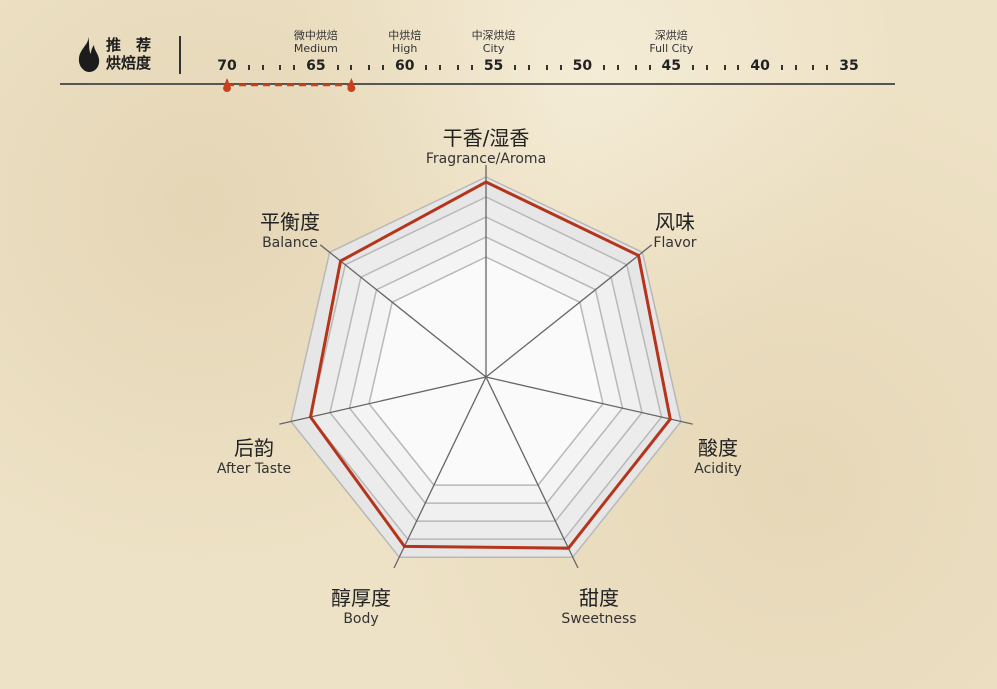 Image resolution: width=997 pixels, height=689 pixels. Describe the element at coordinates (582, 66) in the screenshot. I see `scale-tick-50: 50` at that location.